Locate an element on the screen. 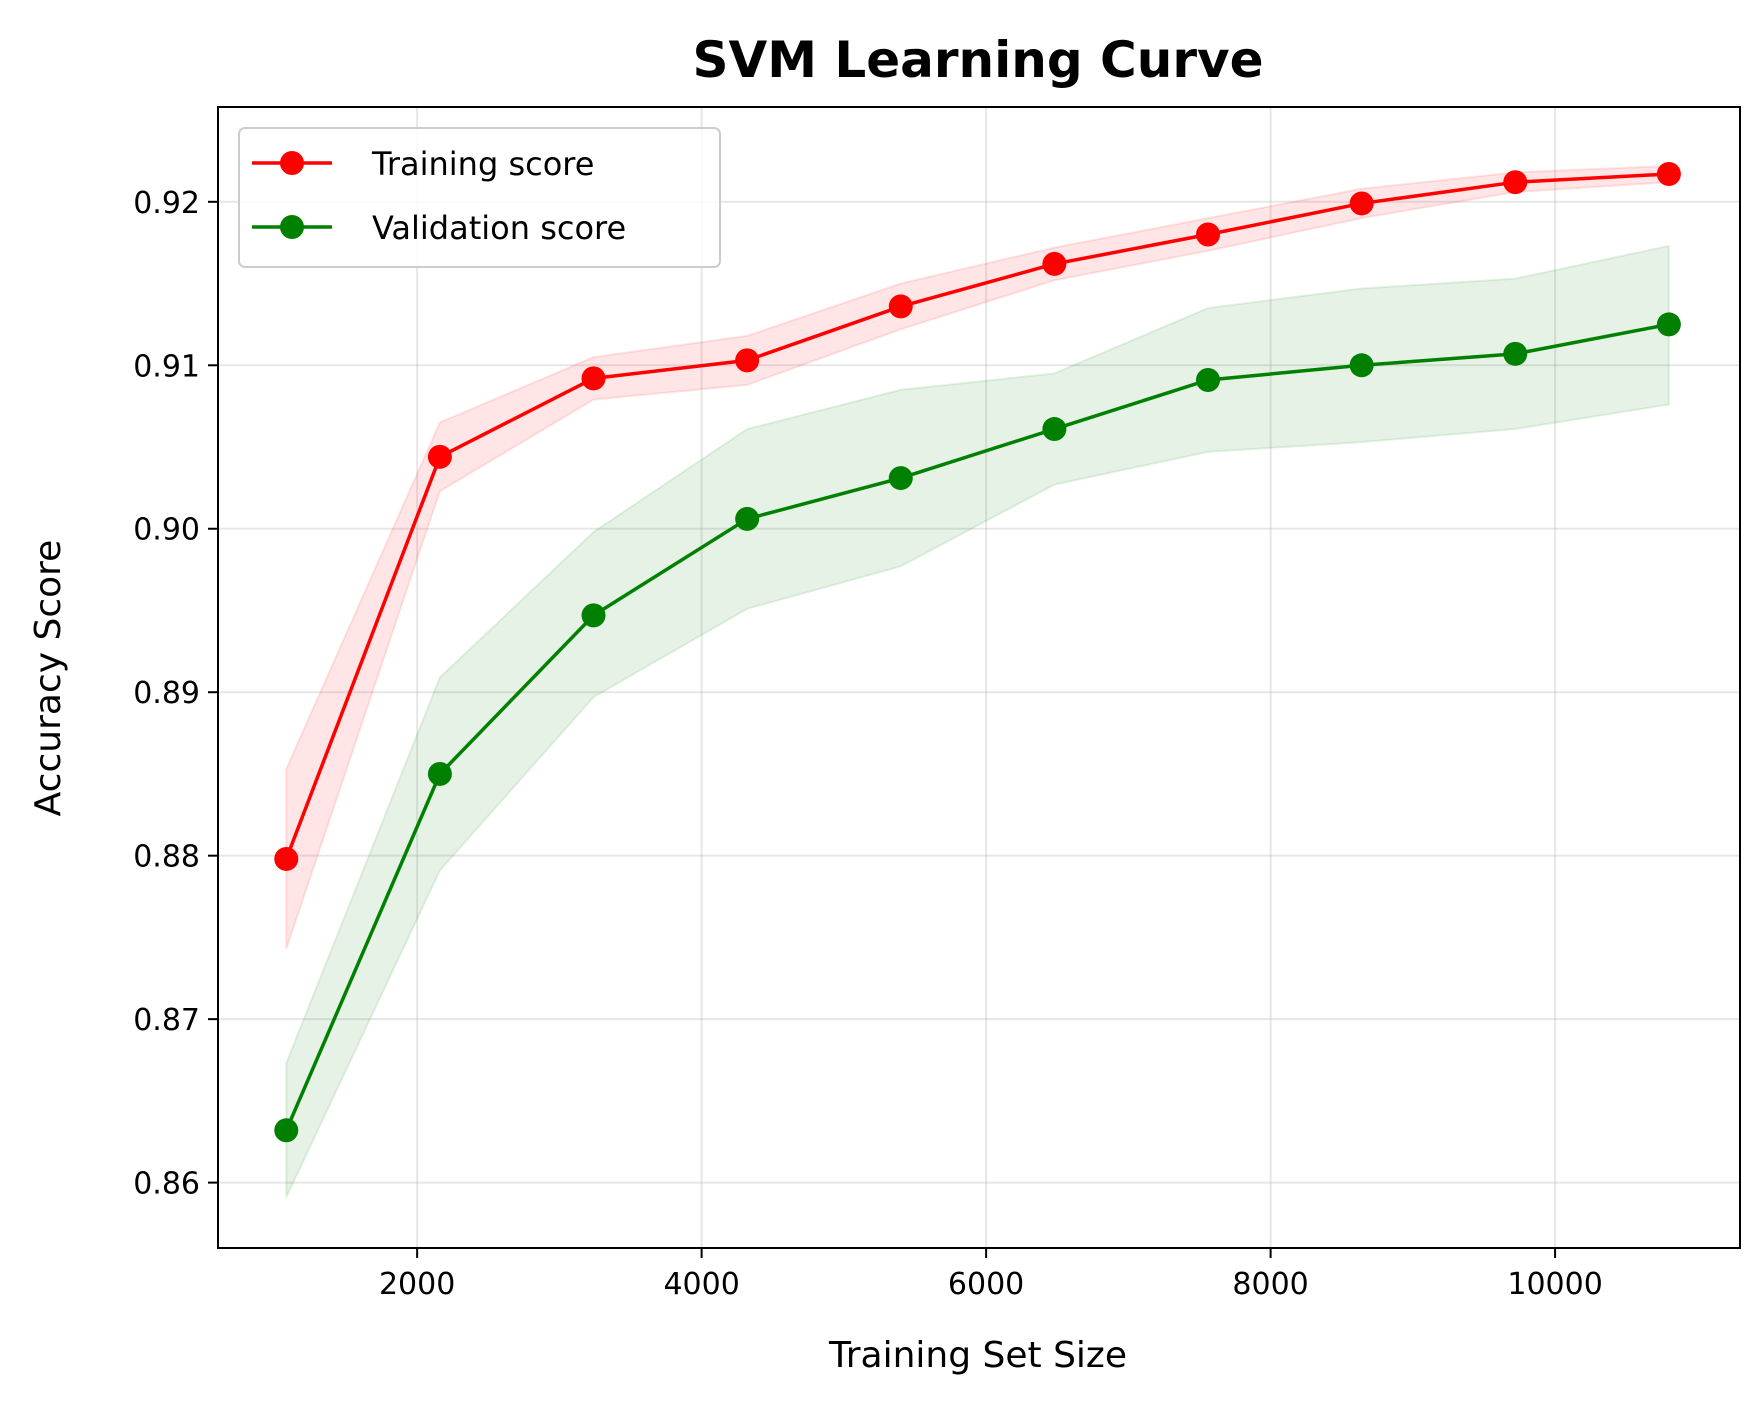  legend-label-training: Training score is located at coordinates (482, 164).